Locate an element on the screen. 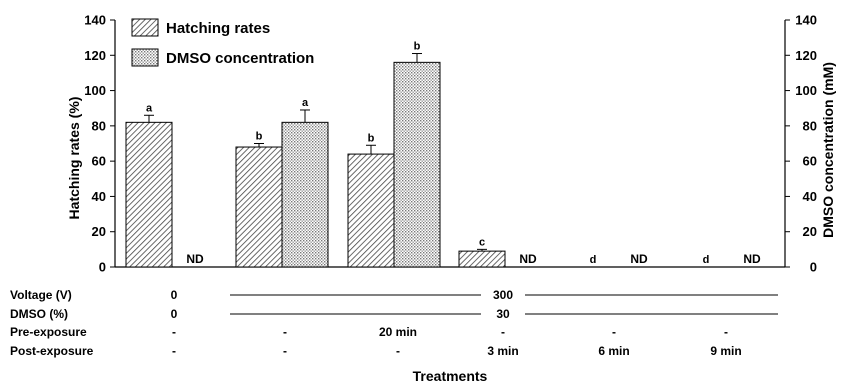 This screenshot has height=386, width=843. table-cell: 3 min is located at coordinates (502, 351).